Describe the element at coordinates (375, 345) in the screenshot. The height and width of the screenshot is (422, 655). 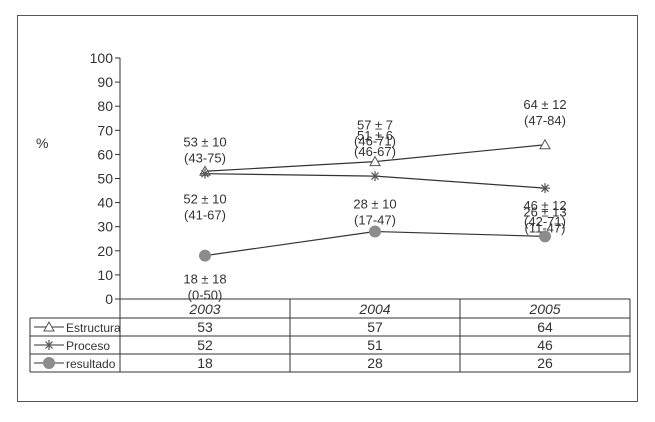
I see `table-cell-value: 51` at that location.